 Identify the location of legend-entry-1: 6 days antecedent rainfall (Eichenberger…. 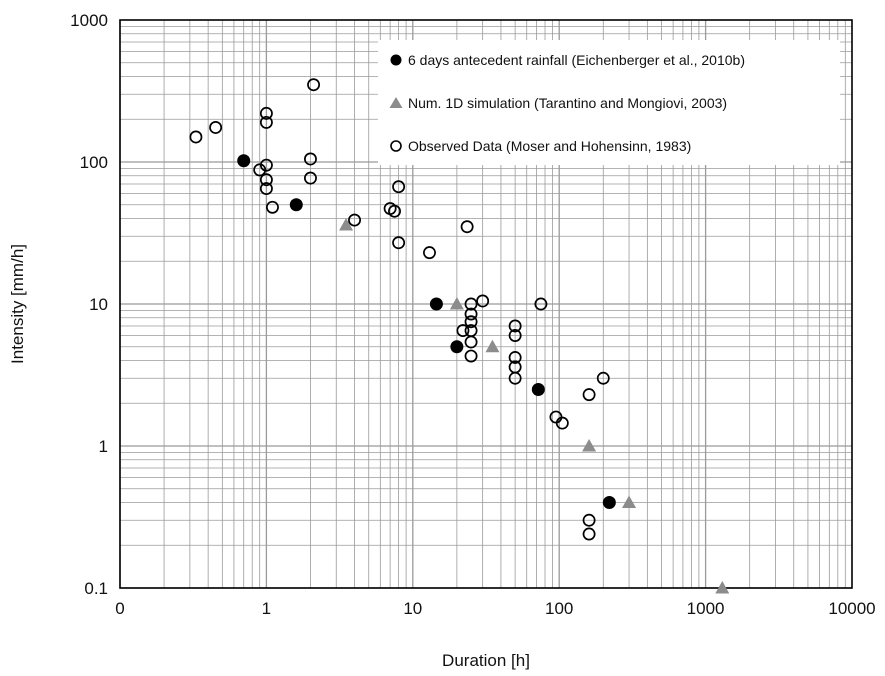
(576, 60).